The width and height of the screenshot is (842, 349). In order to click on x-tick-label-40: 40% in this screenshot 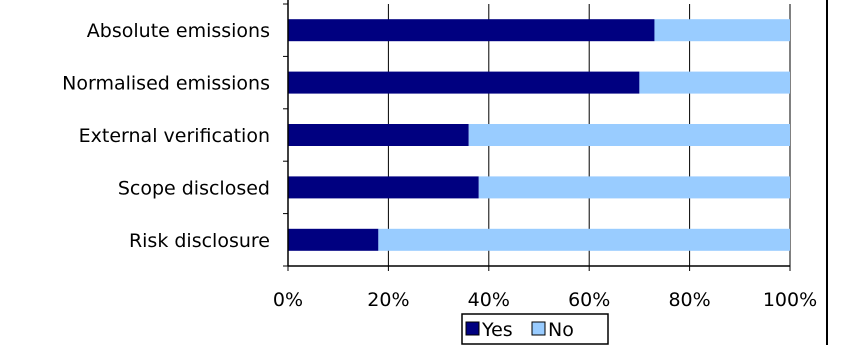, I will do `click(489, 300)`.